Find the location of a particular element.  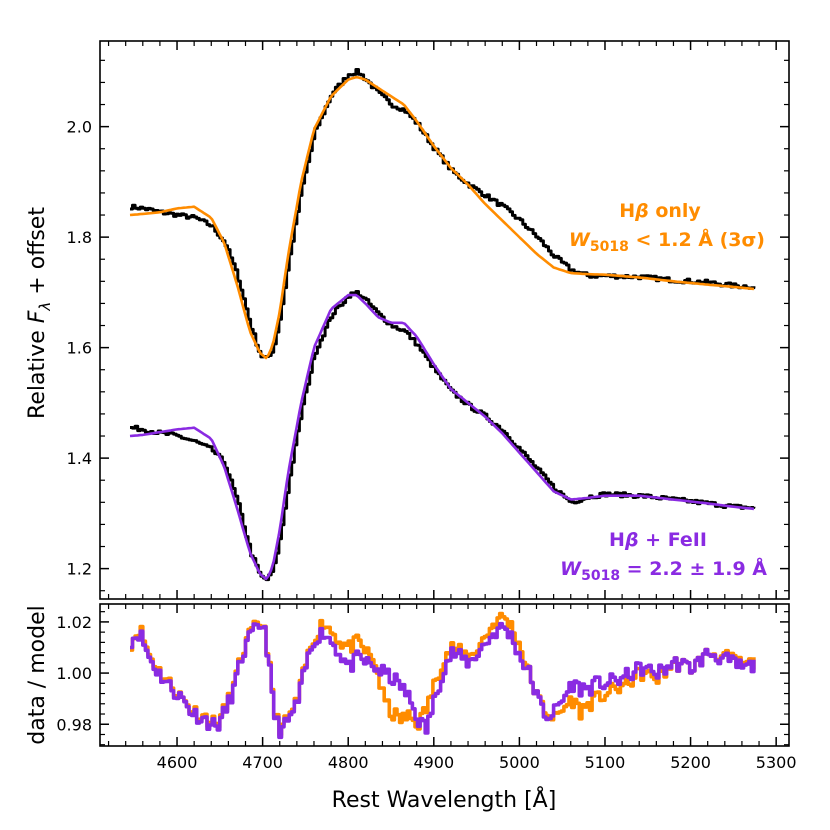

bottom-y-ticks: 0.98 1.00 1.02 is located at coordinates (422, 678).